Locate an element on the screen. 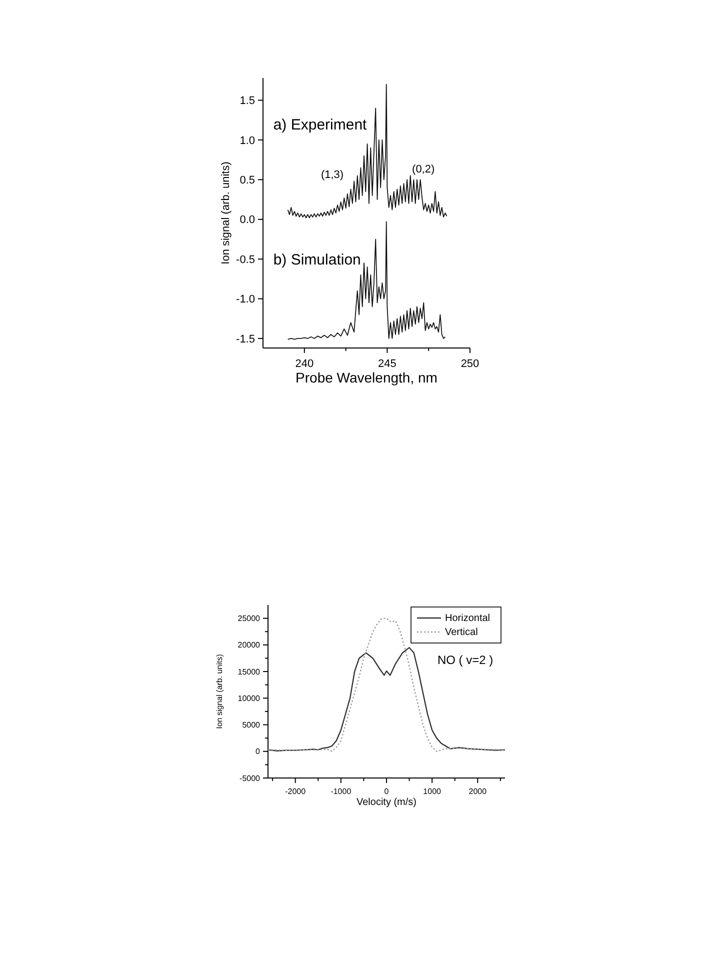  legend-label: Vertical is located at coordinates (461, 632).